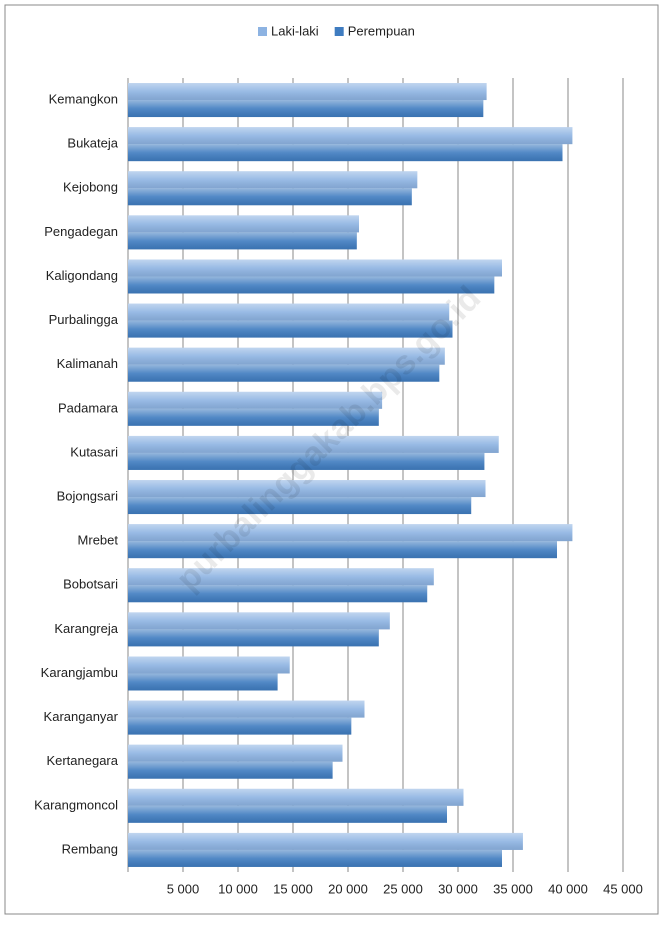 This screenshot has height=925, width=664. I want to click on y-tick-label: Mrebet, so click(98, 540).